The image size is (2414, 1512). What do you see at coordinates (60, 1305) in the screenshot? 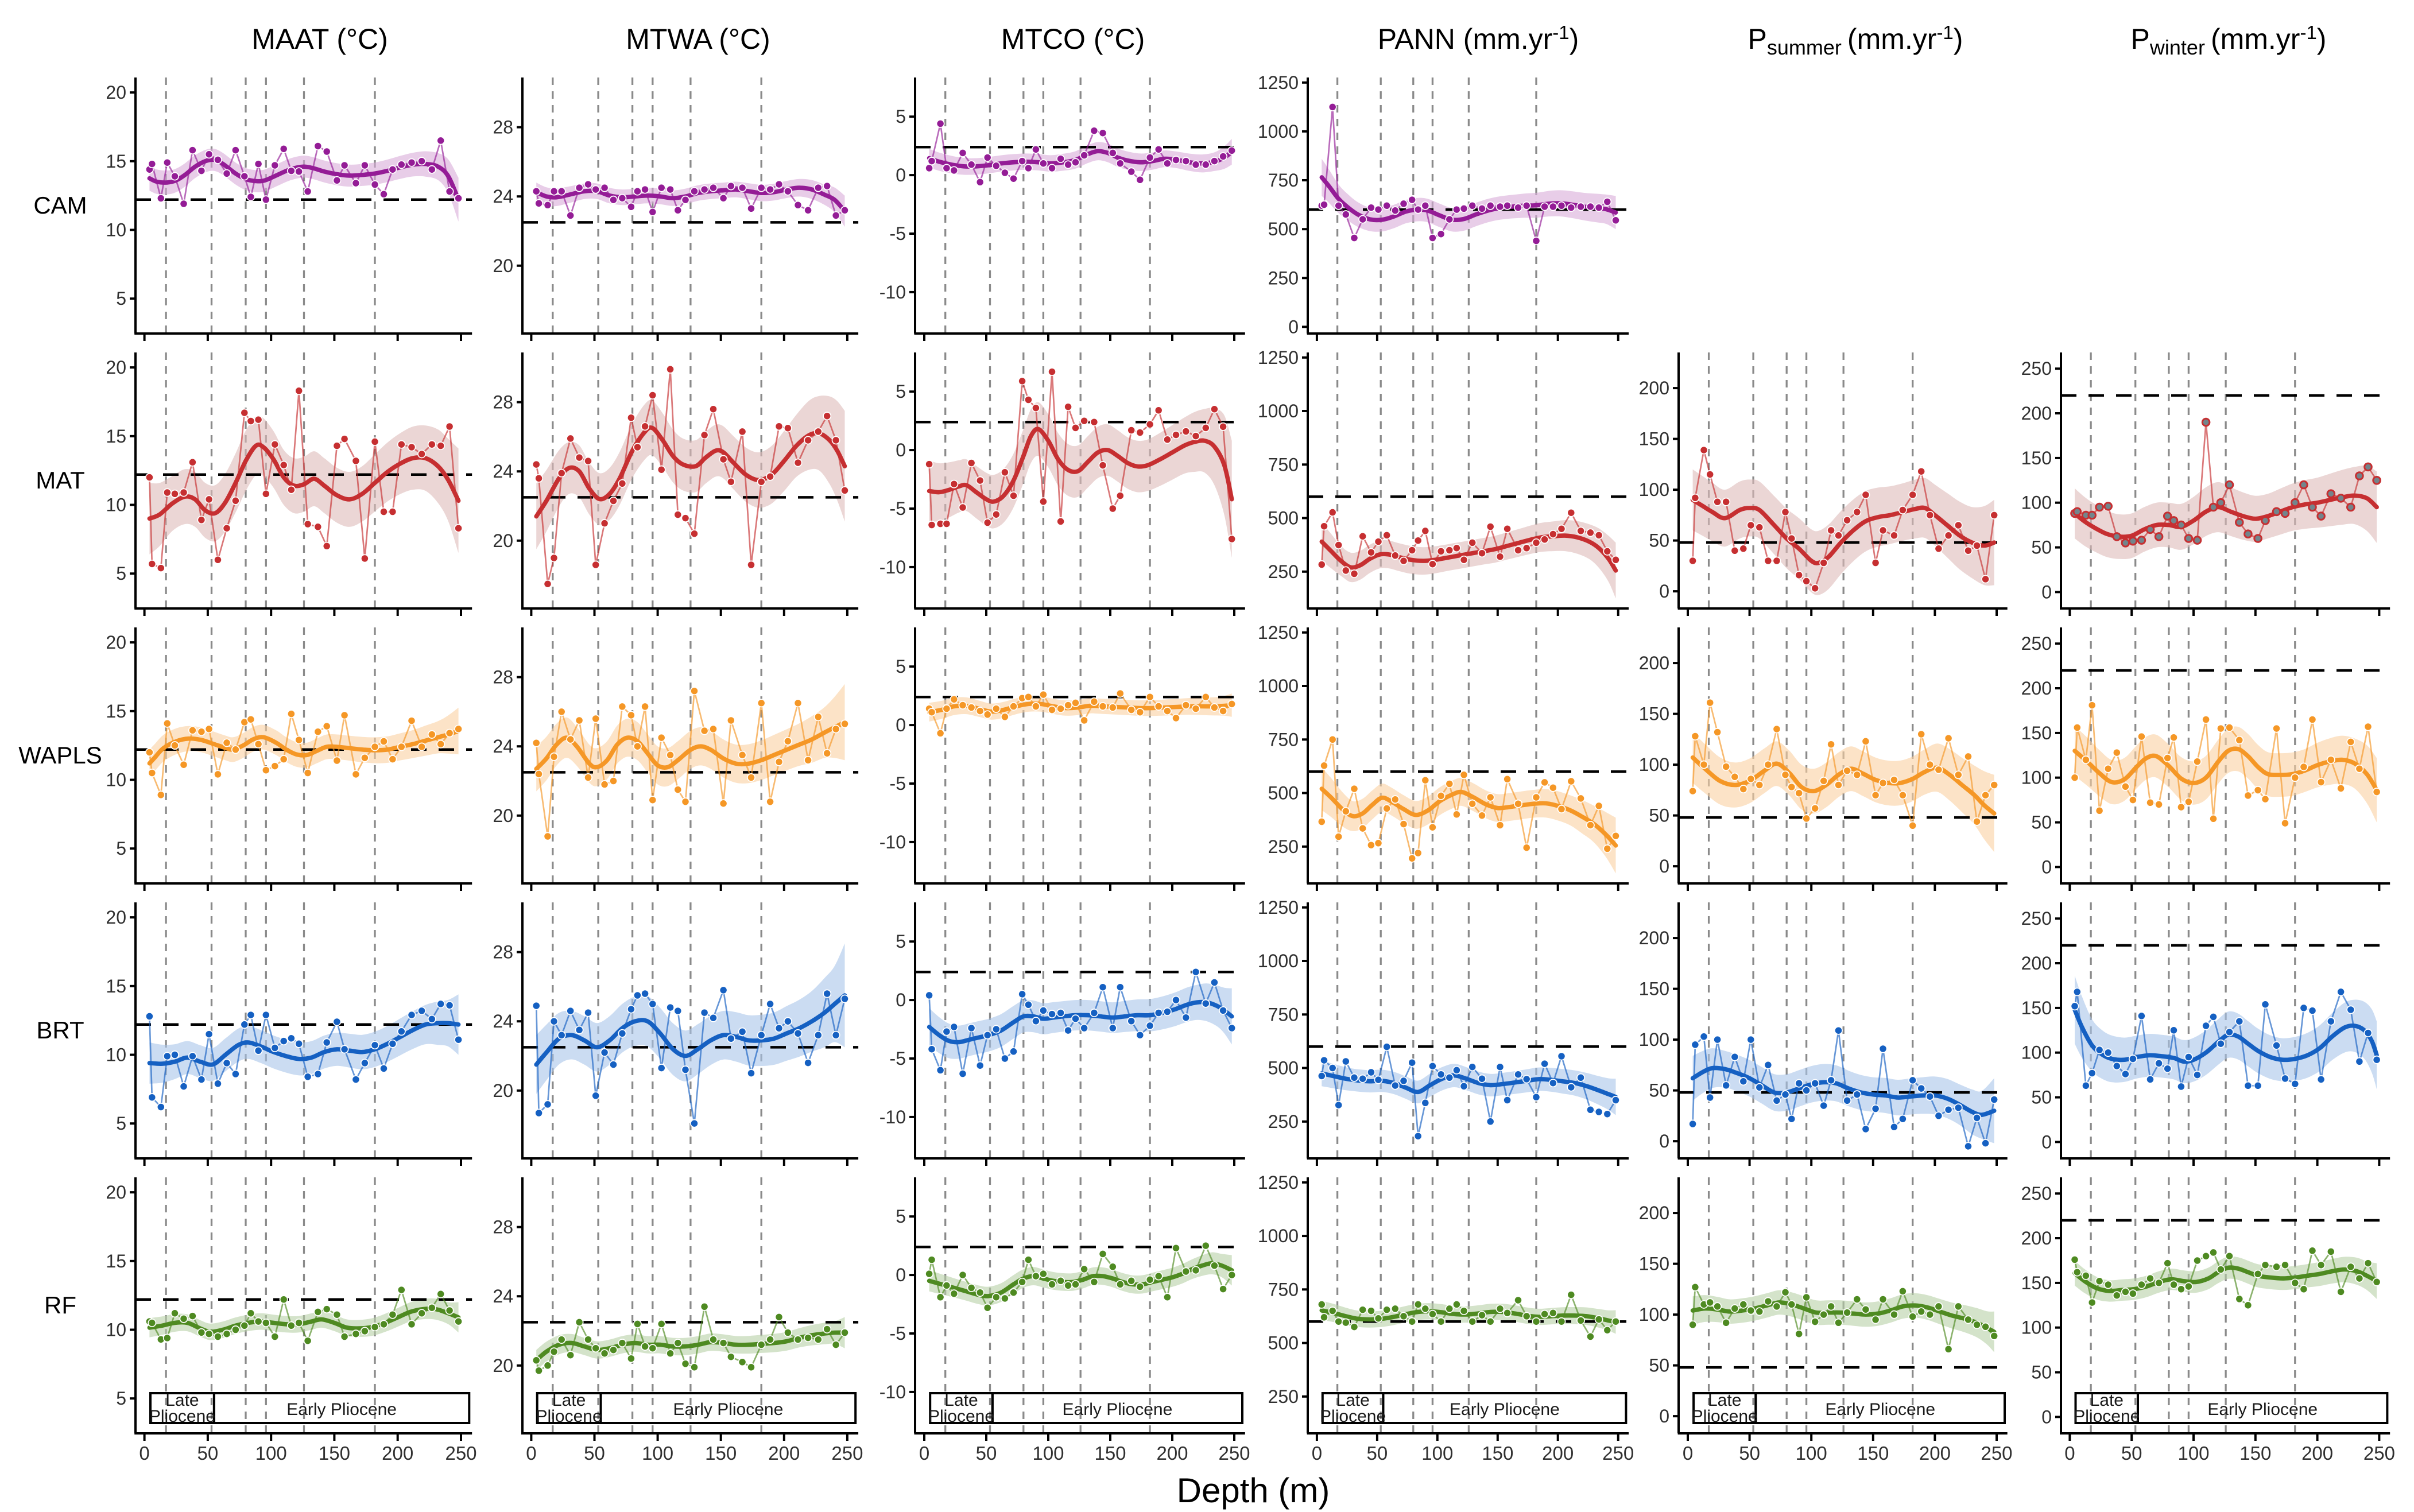
I see `svg-text: RF` at bounding box center [60, 1305].